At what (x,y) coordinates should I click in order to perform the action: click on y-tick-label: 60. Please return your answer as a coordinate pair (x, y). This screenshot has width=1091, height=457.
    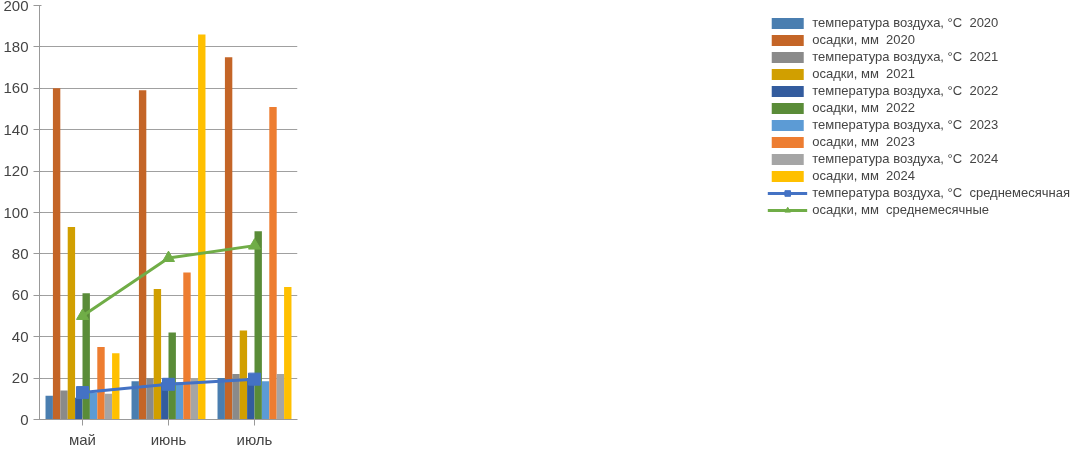
    Looking at the image, I should click on (20, 295).